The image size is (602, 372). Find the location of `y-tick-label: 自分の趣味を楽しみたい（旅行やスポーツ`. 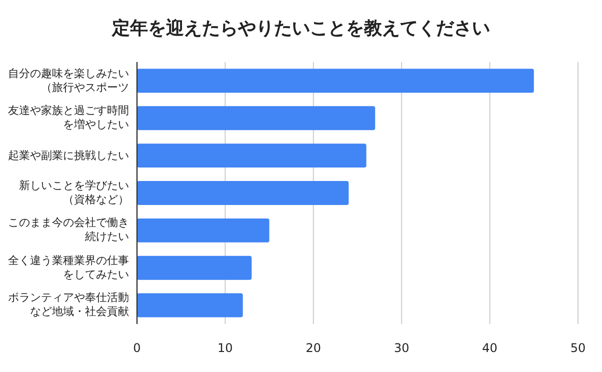

y-tick-label: 自分の趣味を楽しみたい（旅行やスポーツ is located at coordinates (68, 80).